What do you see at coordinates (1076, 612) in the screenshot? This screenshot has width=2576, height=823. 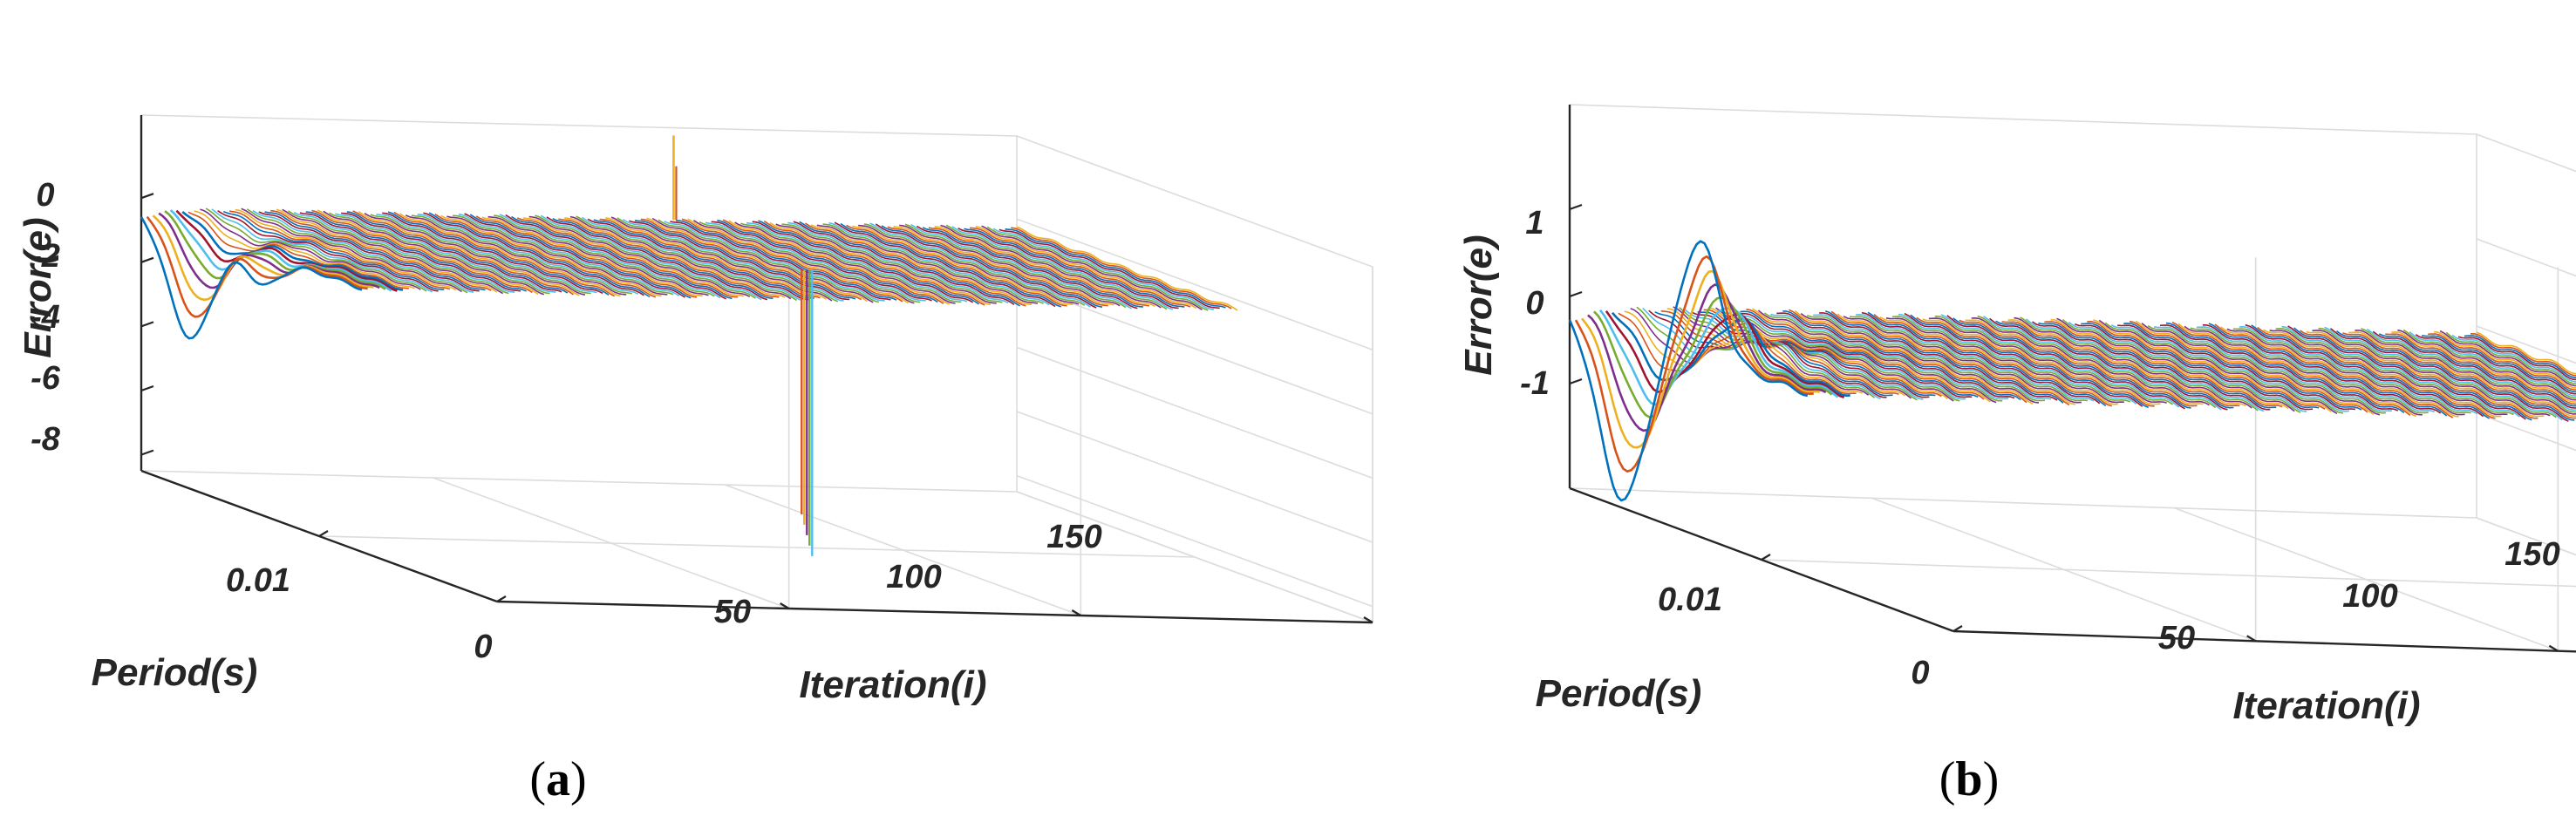 I see `y-tick` at bounding box center [1076, 612].